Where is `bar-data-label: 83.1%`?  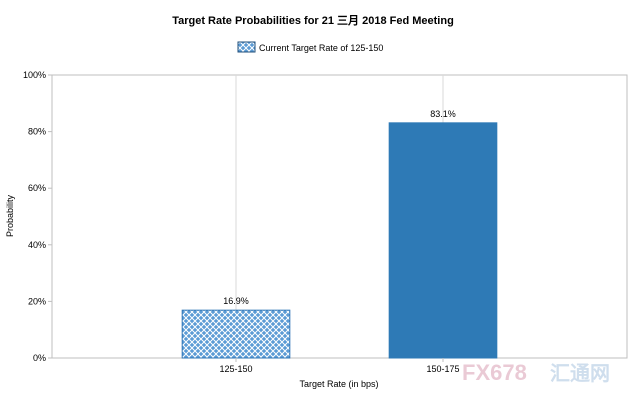 bar-data-label: 83.1% is located at coordinates (443, 114).